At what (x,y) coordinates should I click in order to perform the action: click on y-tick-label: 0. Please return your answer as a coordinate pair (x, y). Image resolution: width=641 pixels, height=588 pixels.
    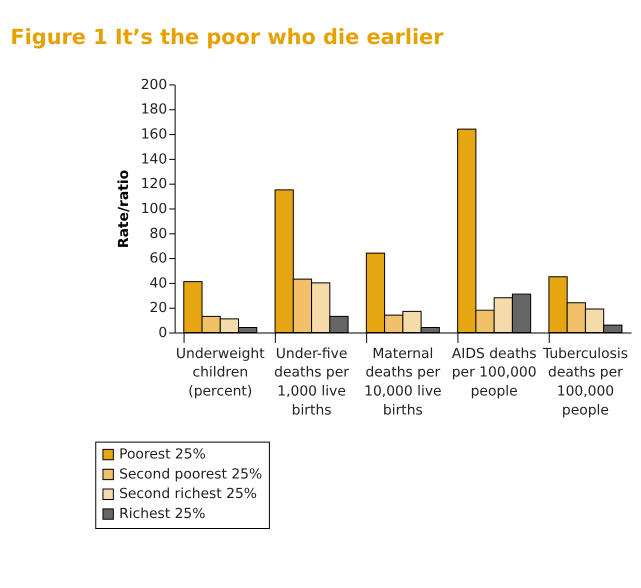
    Looking at the image, I should click on (163, 332).